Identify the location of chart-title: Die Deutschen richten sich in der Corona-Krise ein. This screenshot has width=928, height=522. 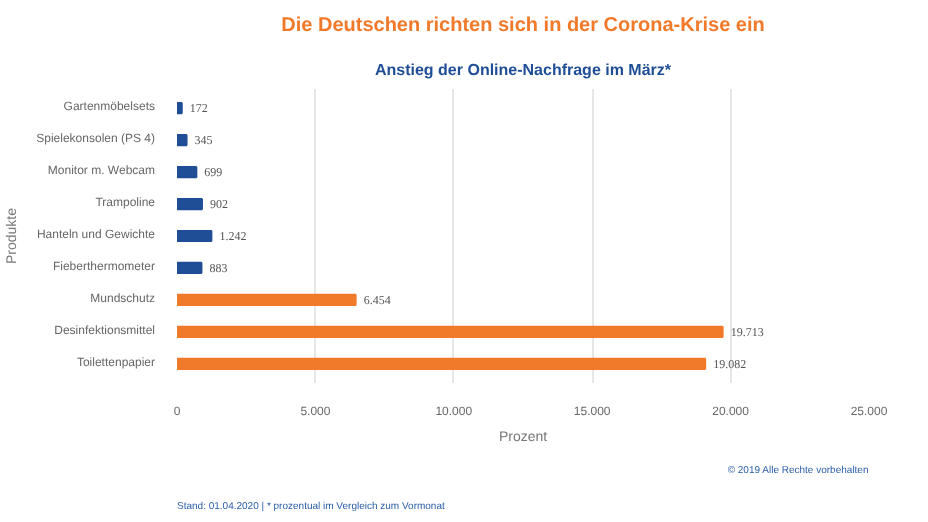
(523, 26).